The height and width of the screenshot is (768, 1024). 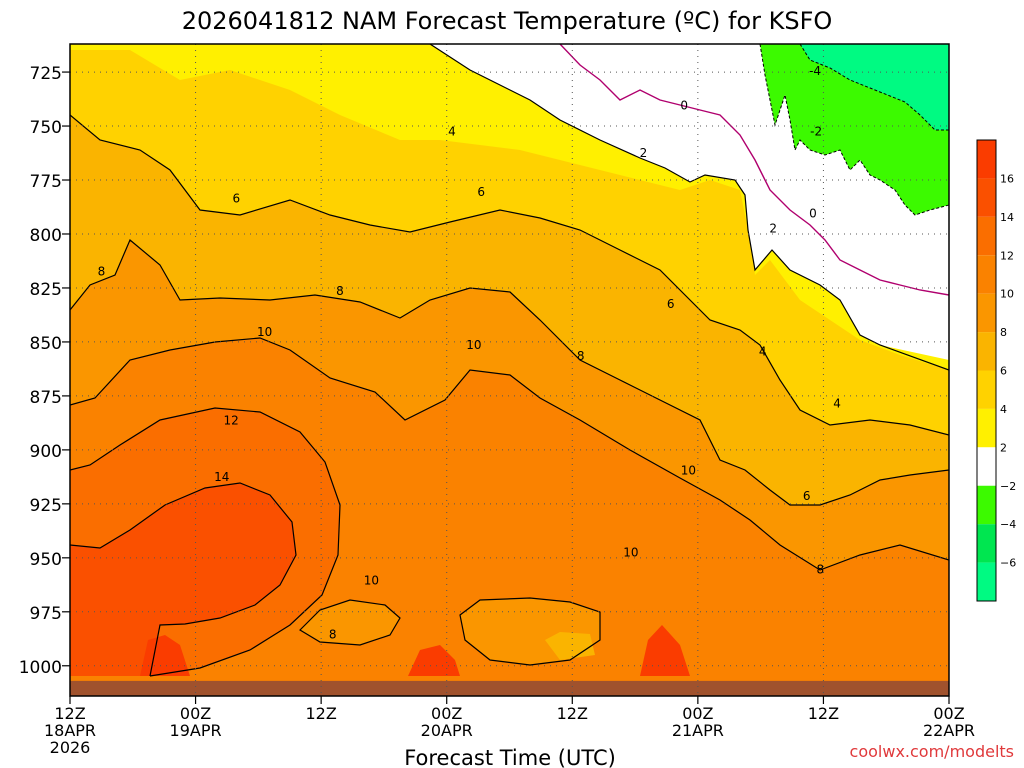 What do you see at coordinates (1003, 447) in the screenshot?
I see `colorbar-tick-7: 2` at bounding box center [1003, 447].